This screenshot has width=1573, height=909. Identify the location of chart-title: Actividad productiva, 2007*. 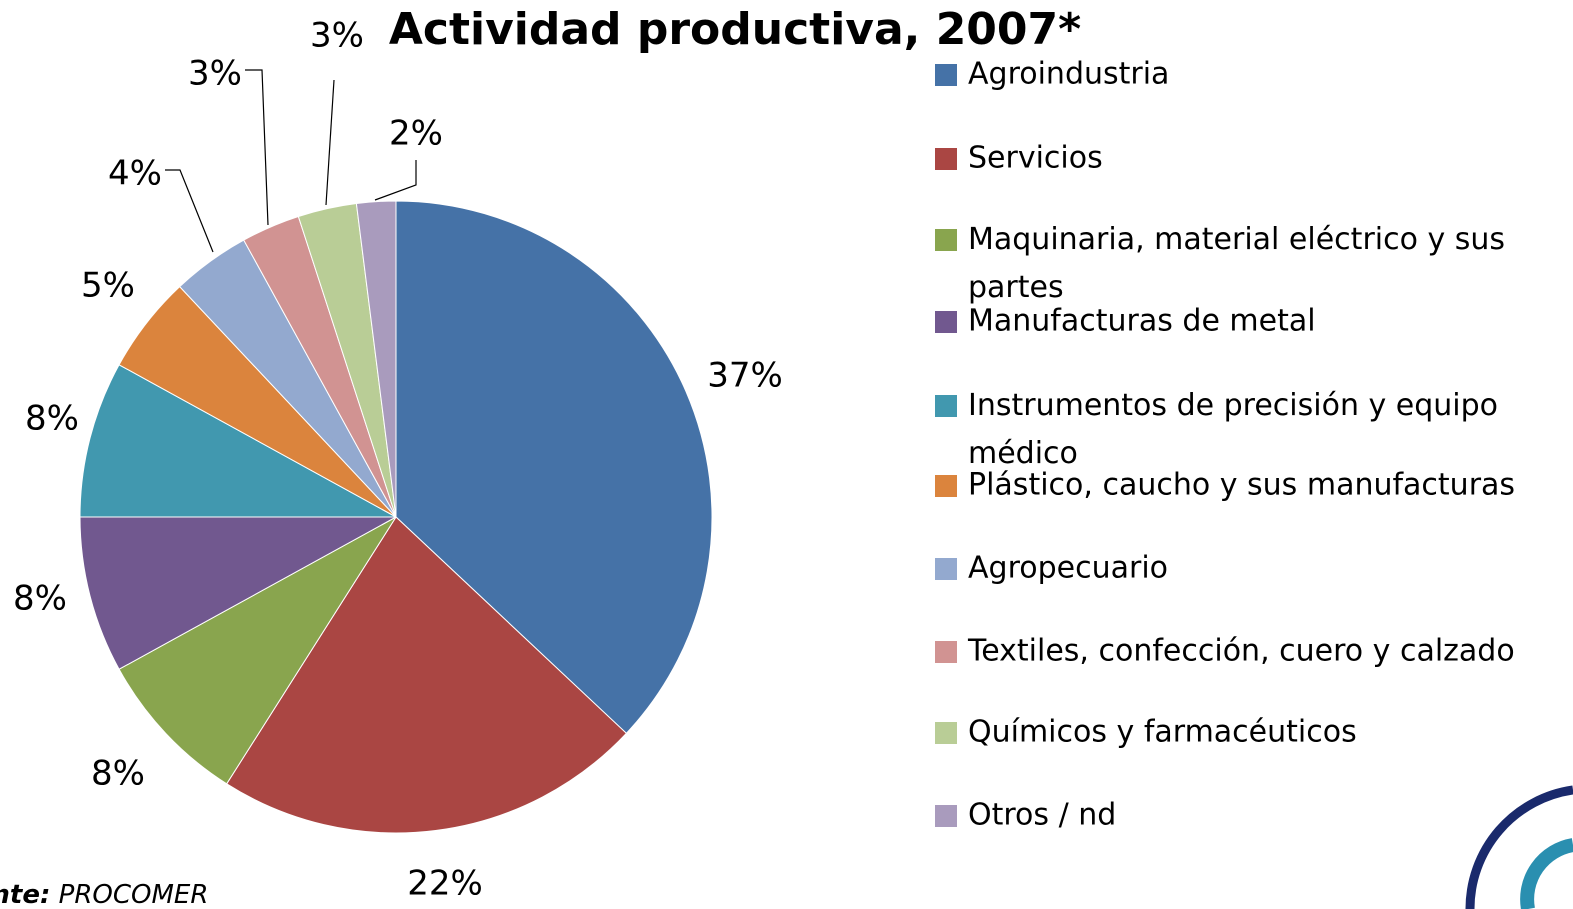
(735, 29).